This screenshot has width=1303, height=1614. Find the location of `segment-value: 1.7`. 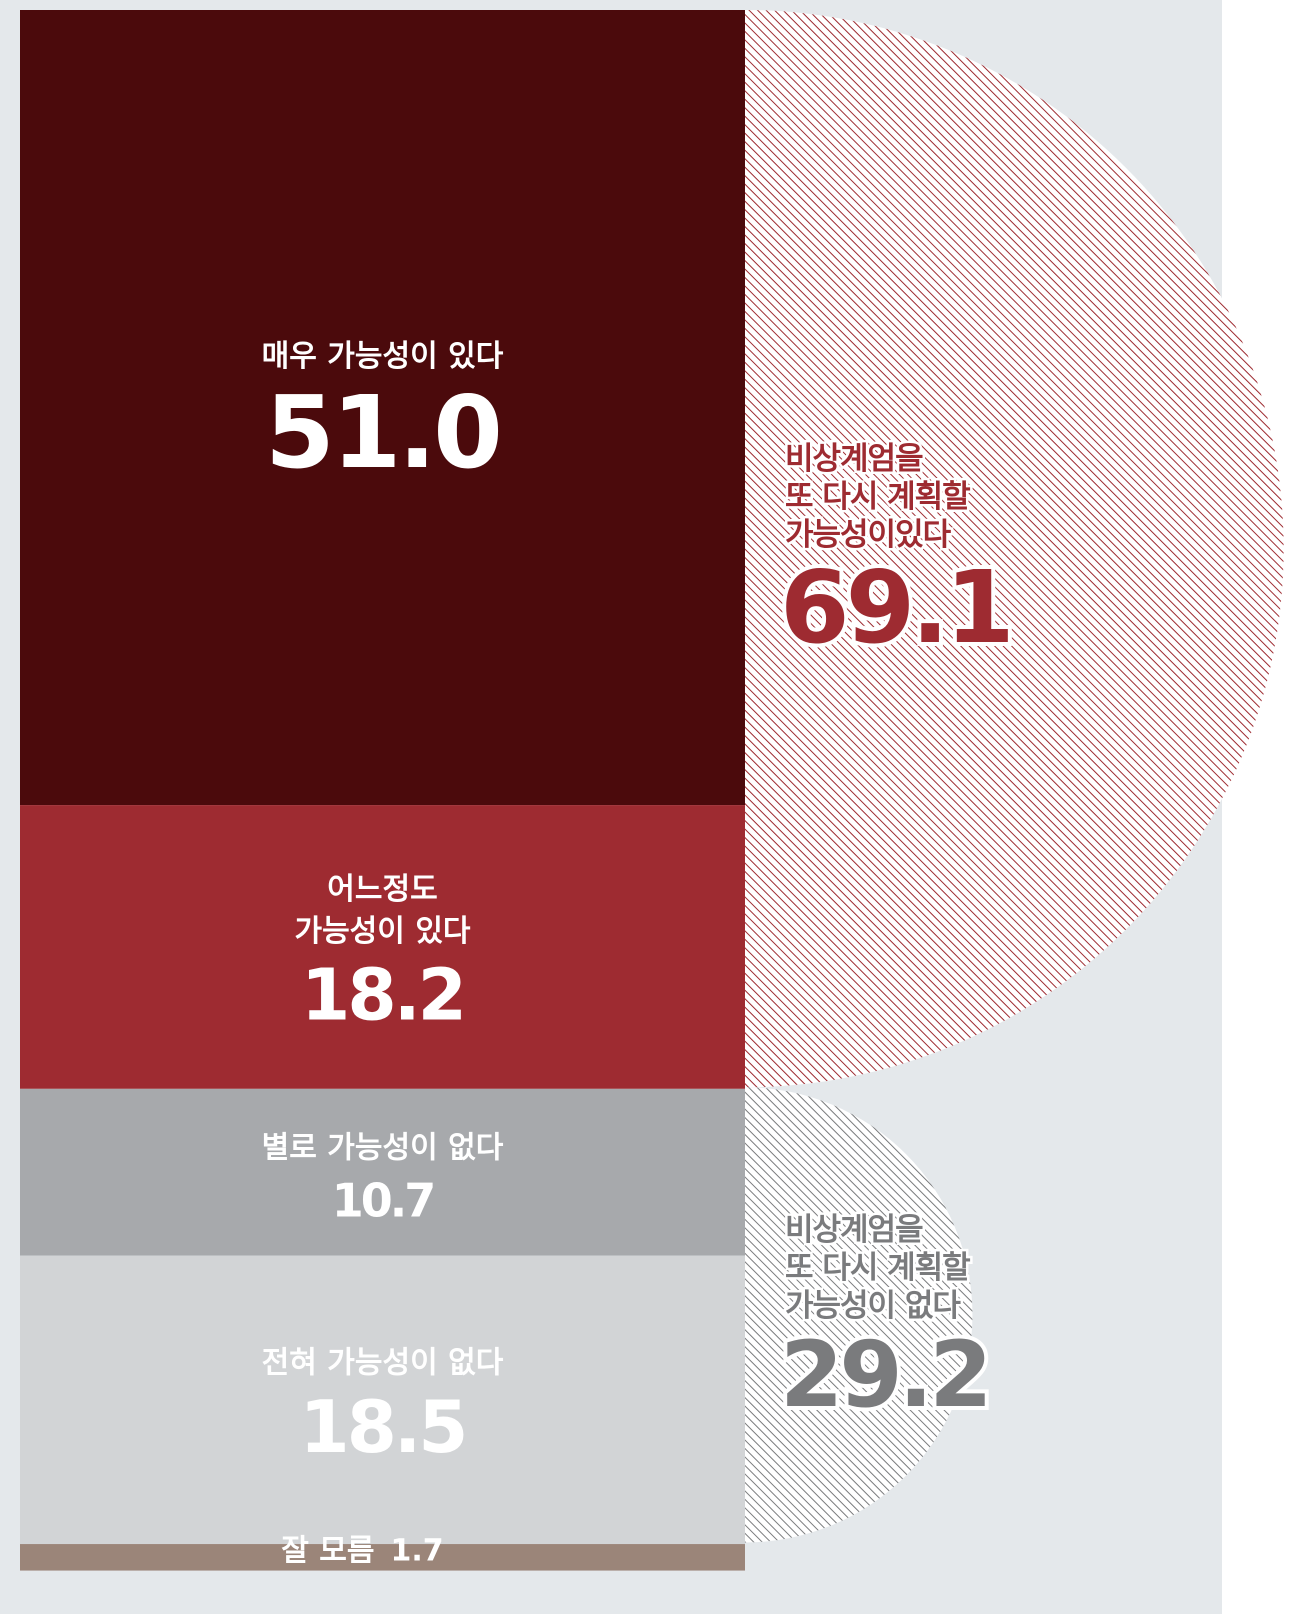

segment-value: 1.7 is located at coordinates (417, 1551).